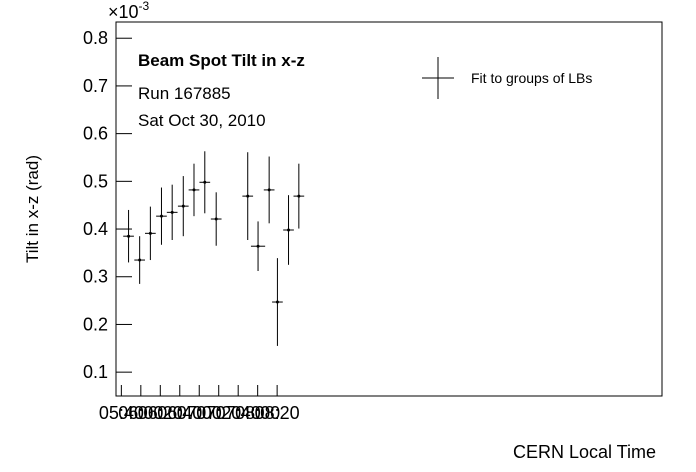 This screenshot has width=696, height=472. Describe the element at coordinates (95, 86) in the screenshot. I see `y-tick-label: 0.7` at that location.